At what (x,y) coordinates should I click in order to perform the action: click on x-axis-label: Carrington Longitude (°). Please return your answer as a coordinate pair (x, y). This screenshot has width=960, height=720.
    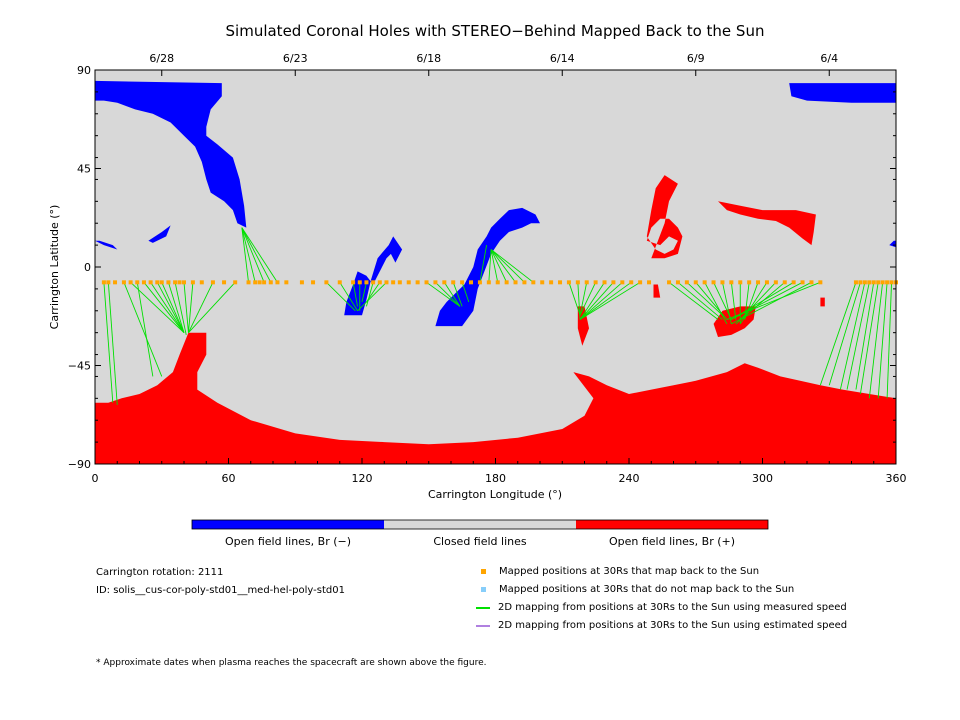
    Looking at the image, I should click on (495, 494).